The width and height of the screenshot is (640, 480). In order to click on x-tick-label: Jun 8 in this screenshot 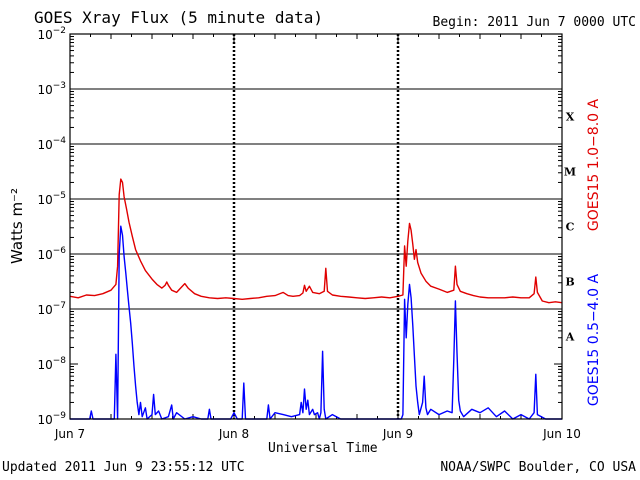, I will do `click(233, 434)`.